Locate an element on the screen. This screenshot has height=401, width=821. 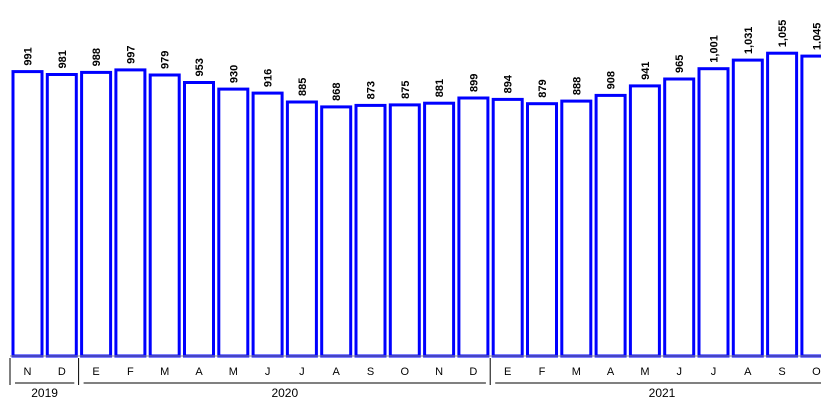
bar-value-label: 873 is located at coordinates (372, 90).